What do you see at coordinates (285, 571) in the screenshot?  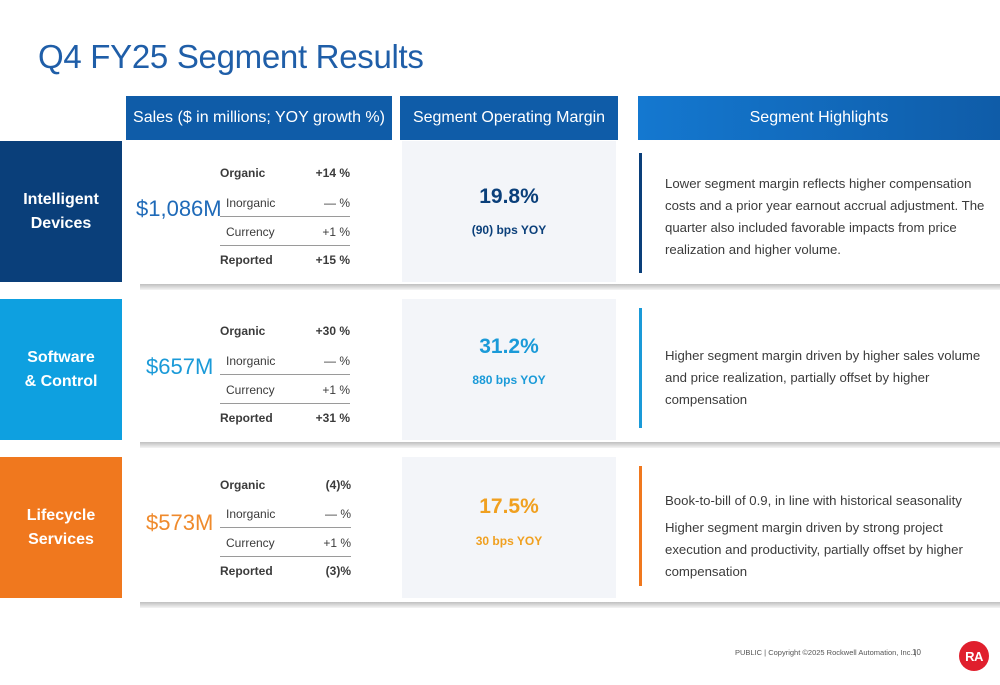 I see `growth-reported: Reported (3)%` at bounding box center [285, 571].